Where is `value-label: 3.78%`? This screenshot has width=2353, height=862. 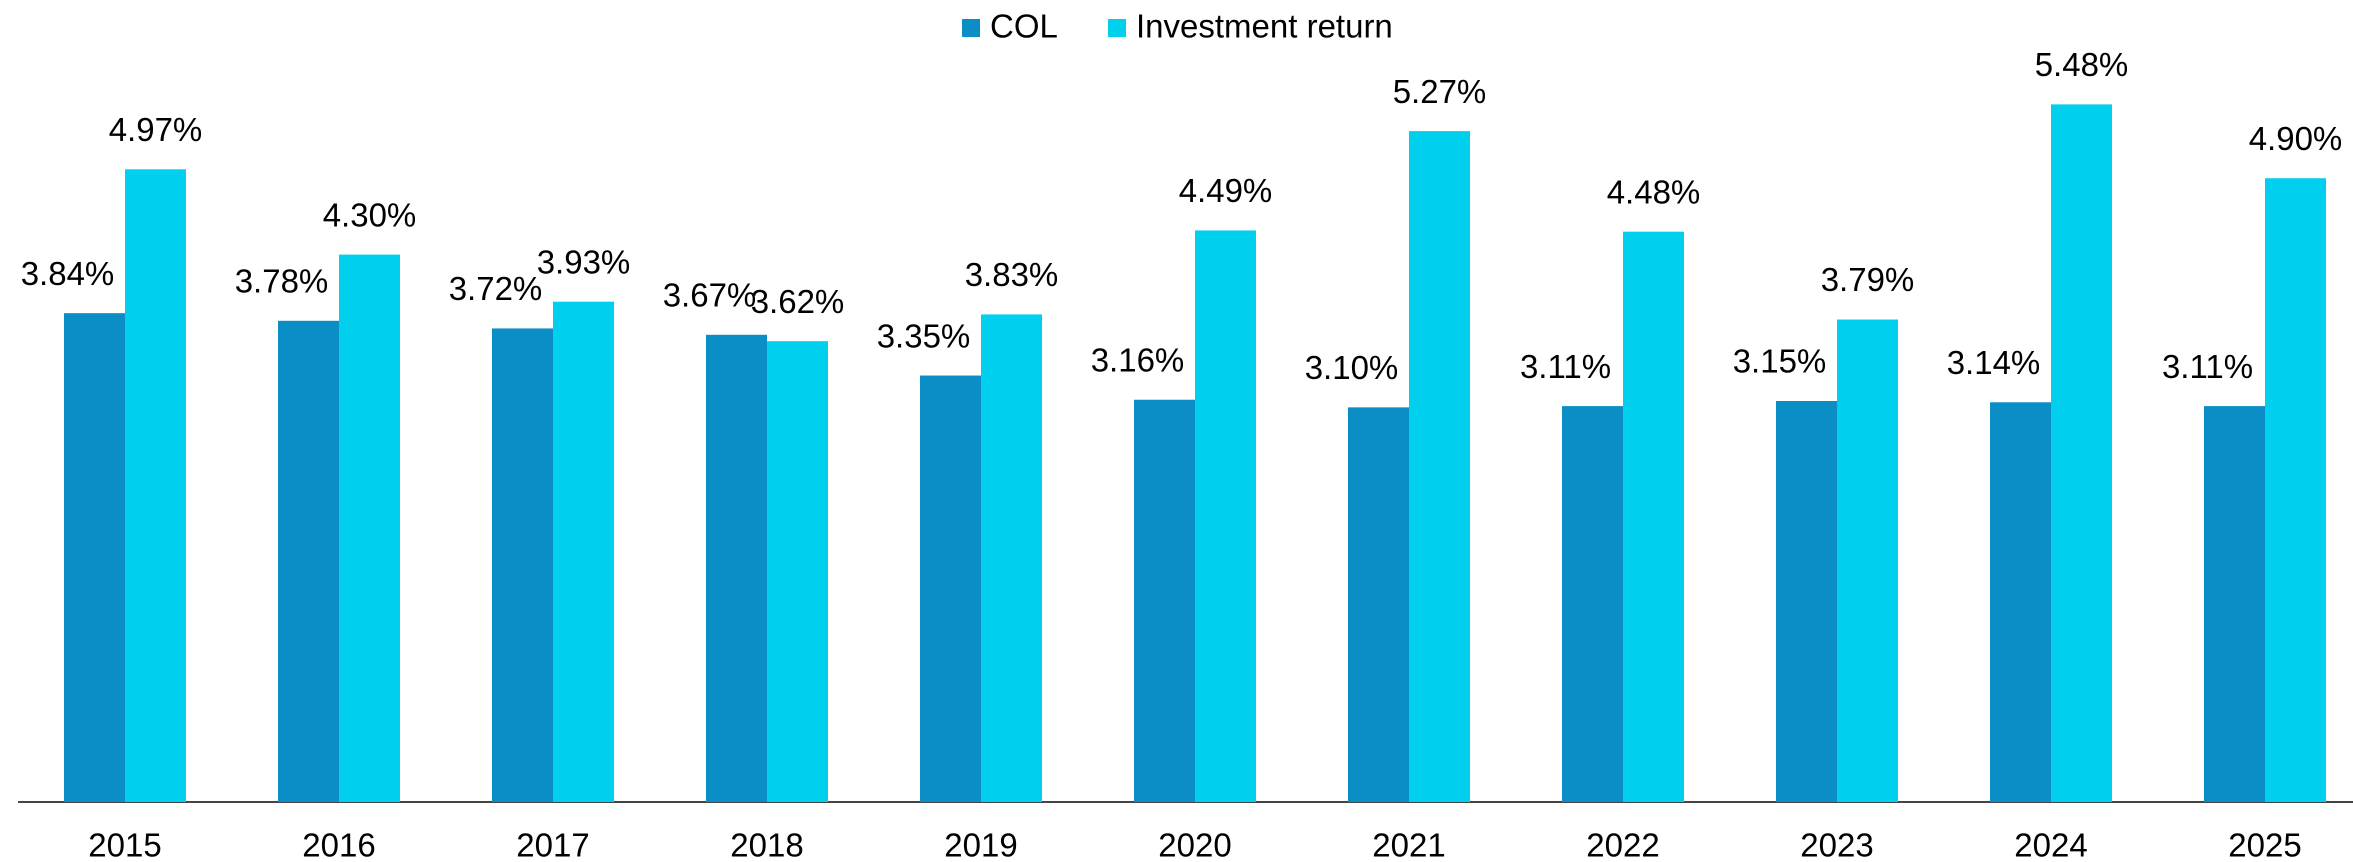 value-label: 3.78% is located at coordinates (282, 281).